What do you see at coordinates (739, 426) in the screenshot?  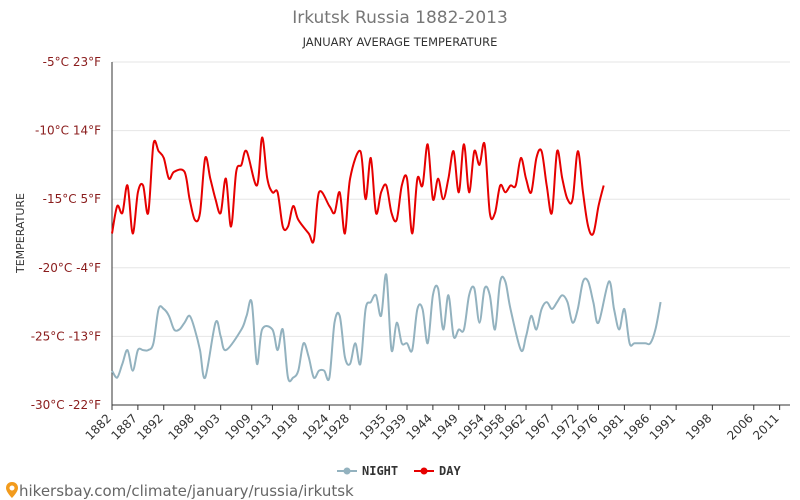 I see `x-tick-label: 2006` at bounding box center [739, 426].